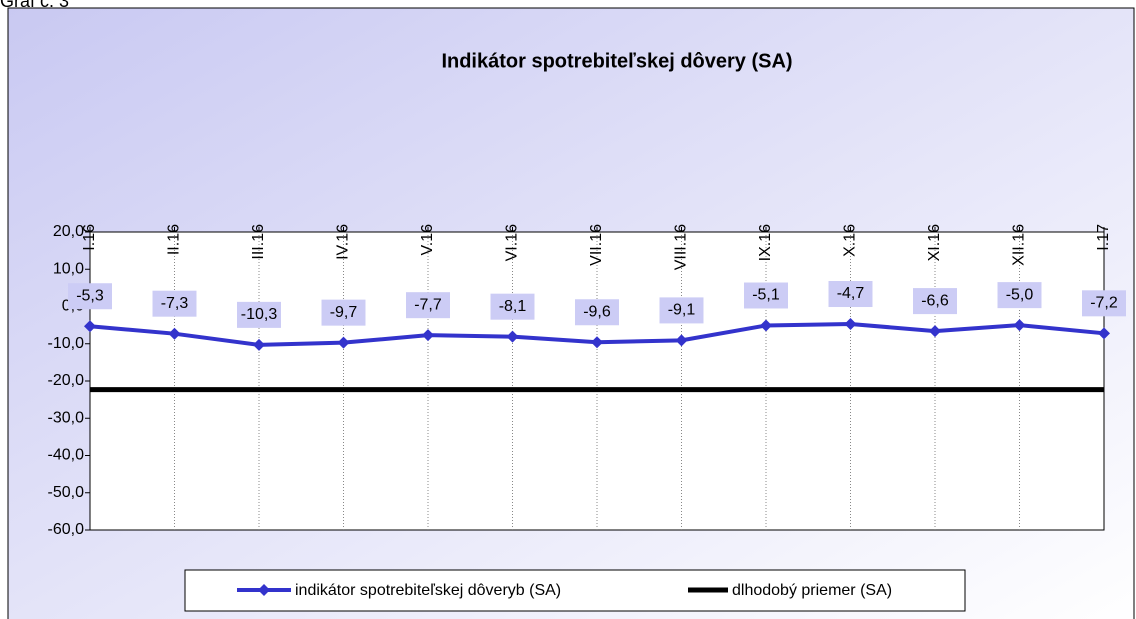  Describe the element at coordinates (512, 242) in the screenshot. I see `x-tick-label: VI.16` at that location.